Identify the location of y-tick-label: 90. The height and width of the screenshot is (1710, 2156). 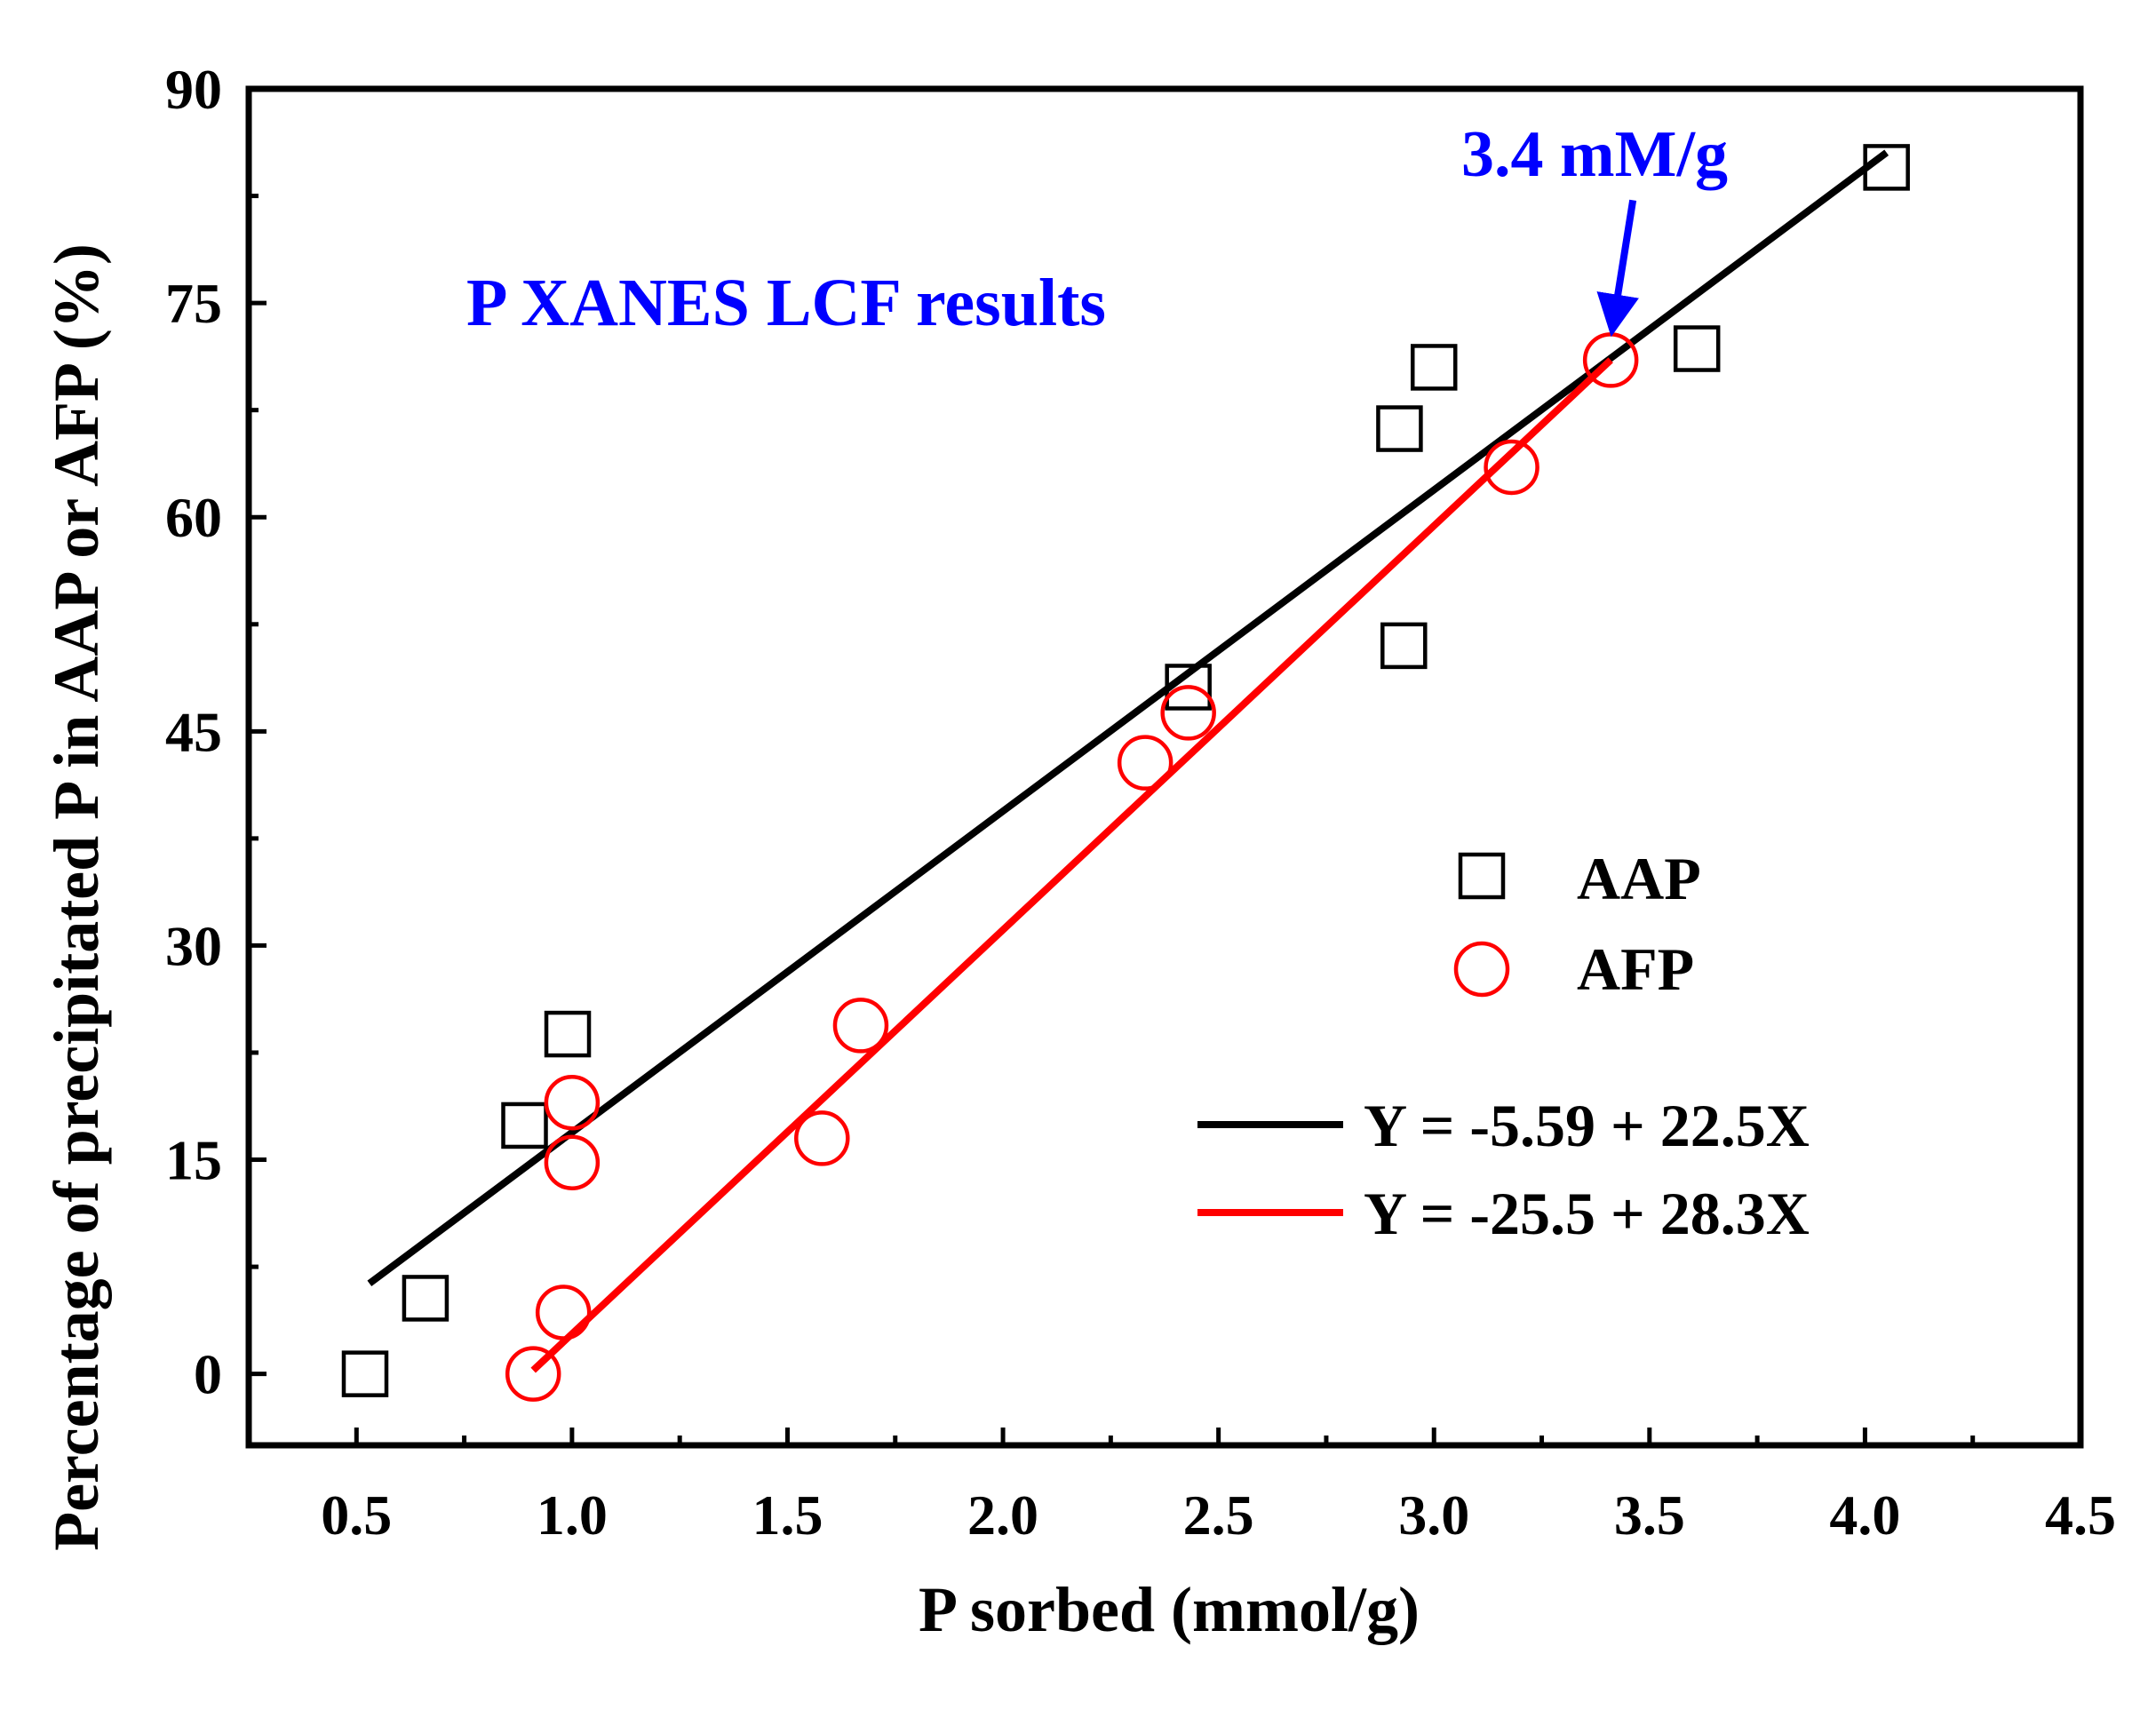
(193, 89).